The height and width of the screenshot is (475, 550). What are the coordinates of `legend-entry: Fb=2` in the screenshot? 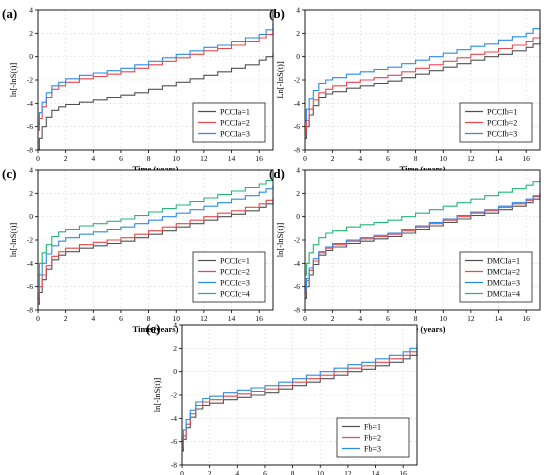 It's located at (372, 438).